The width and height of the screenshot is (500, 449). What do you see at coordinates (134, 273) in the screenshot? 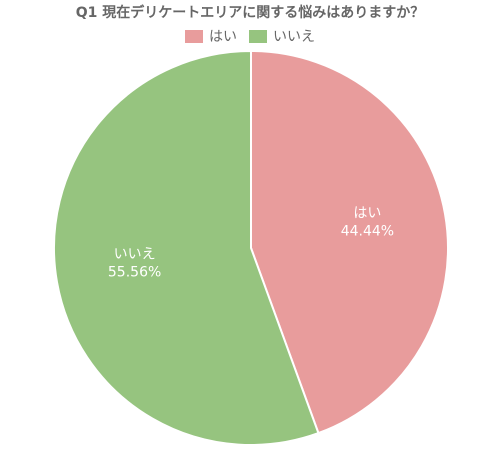
I see `slice-label-no-value: 55.56%` at bounding box center [134, 273].